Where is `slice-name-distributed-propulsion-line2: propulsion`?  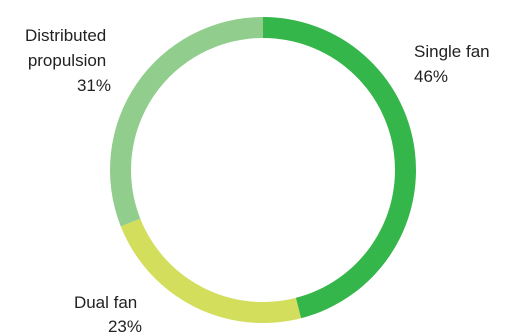 slice-name-distributed-propulsion-line2: propulsion is located at coordinates (67, 60).